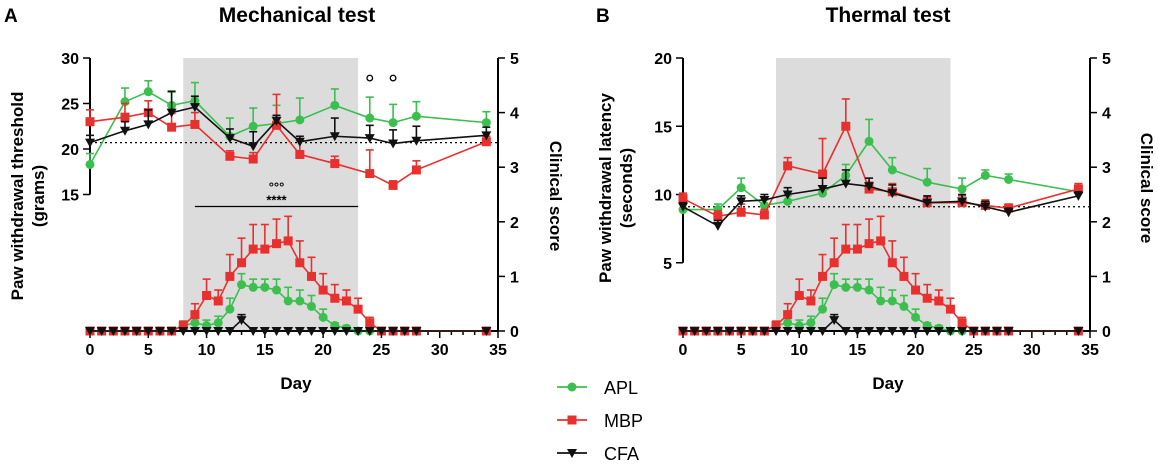 The image size is (1158, 465). I want to click on y2-tick-label-b: 0, so click(1106, 332).